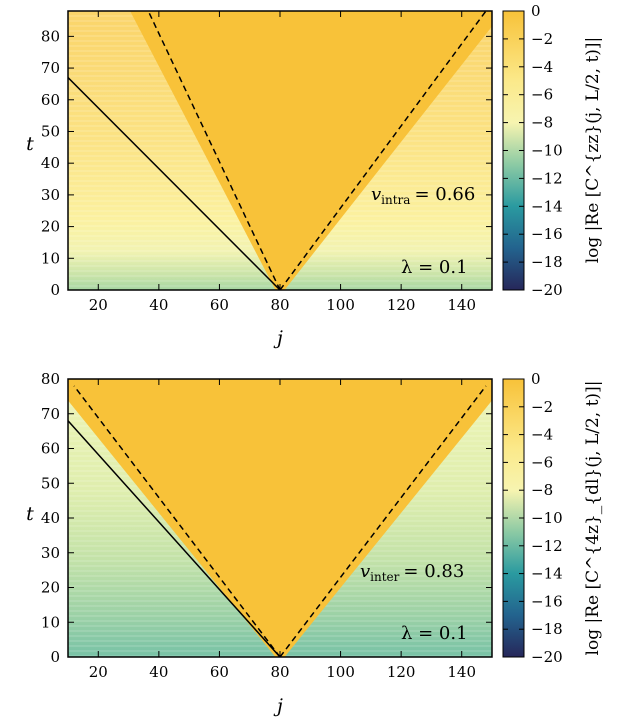  Describe the element at coordinates (412, 572) in the screenshot. I see `velocity-annotation: vinter = 0.83` at that location.